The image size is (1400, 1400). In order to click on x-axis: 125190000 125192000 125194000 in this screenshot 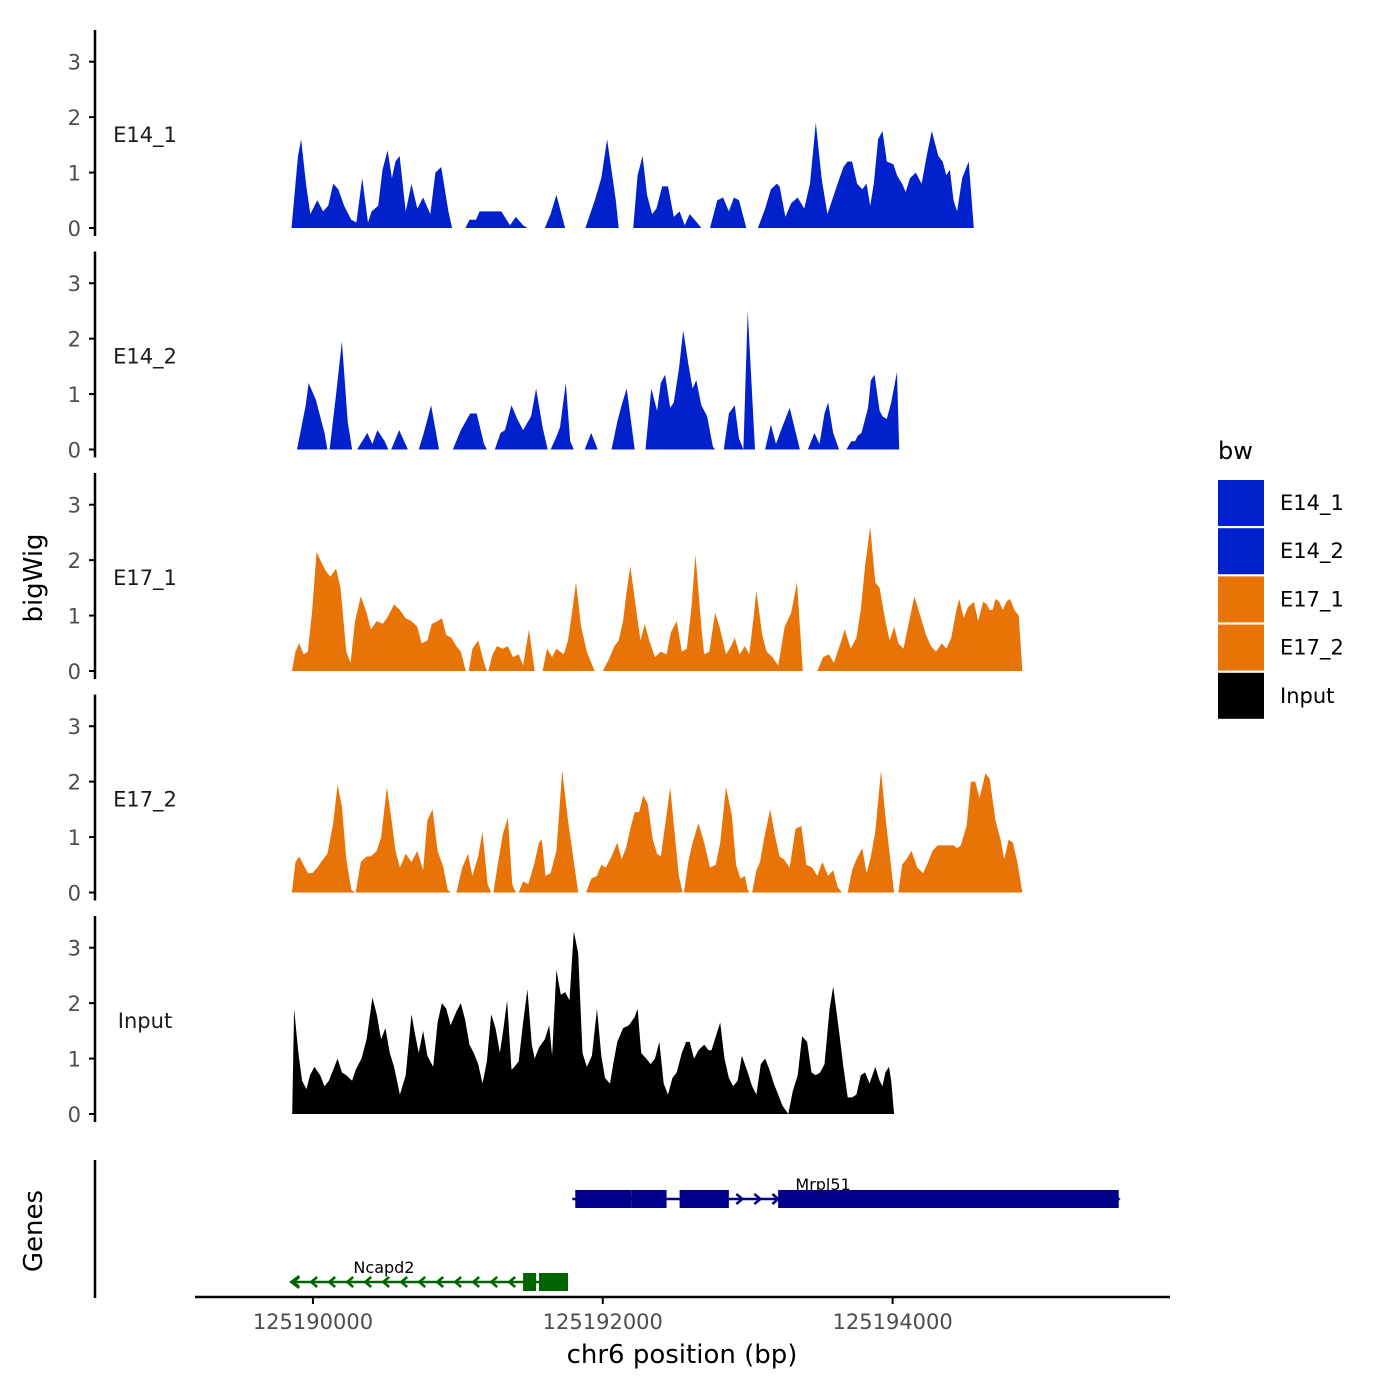, I will do `click(682, 1314)`.